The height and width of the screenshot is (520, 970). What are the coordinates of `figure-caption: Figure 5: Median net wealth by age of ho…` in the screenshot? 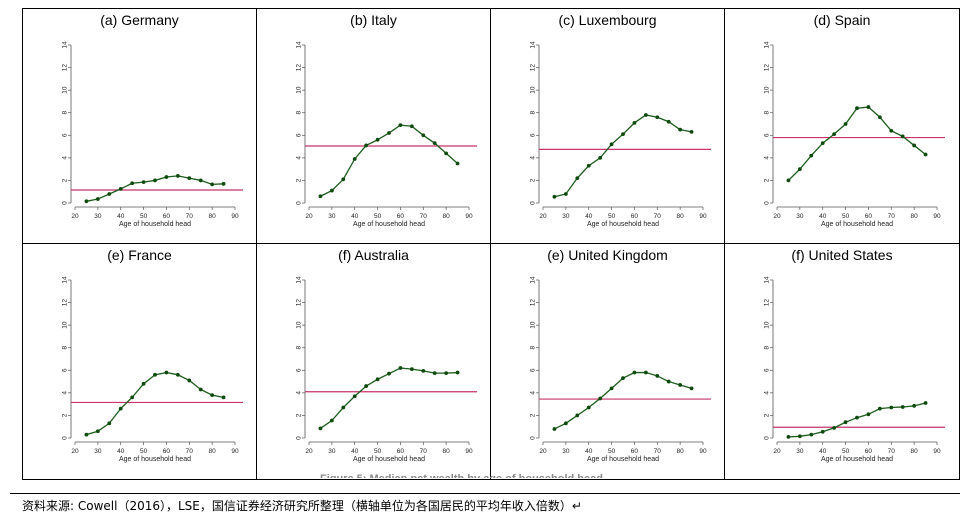 It's located at (485, 472).